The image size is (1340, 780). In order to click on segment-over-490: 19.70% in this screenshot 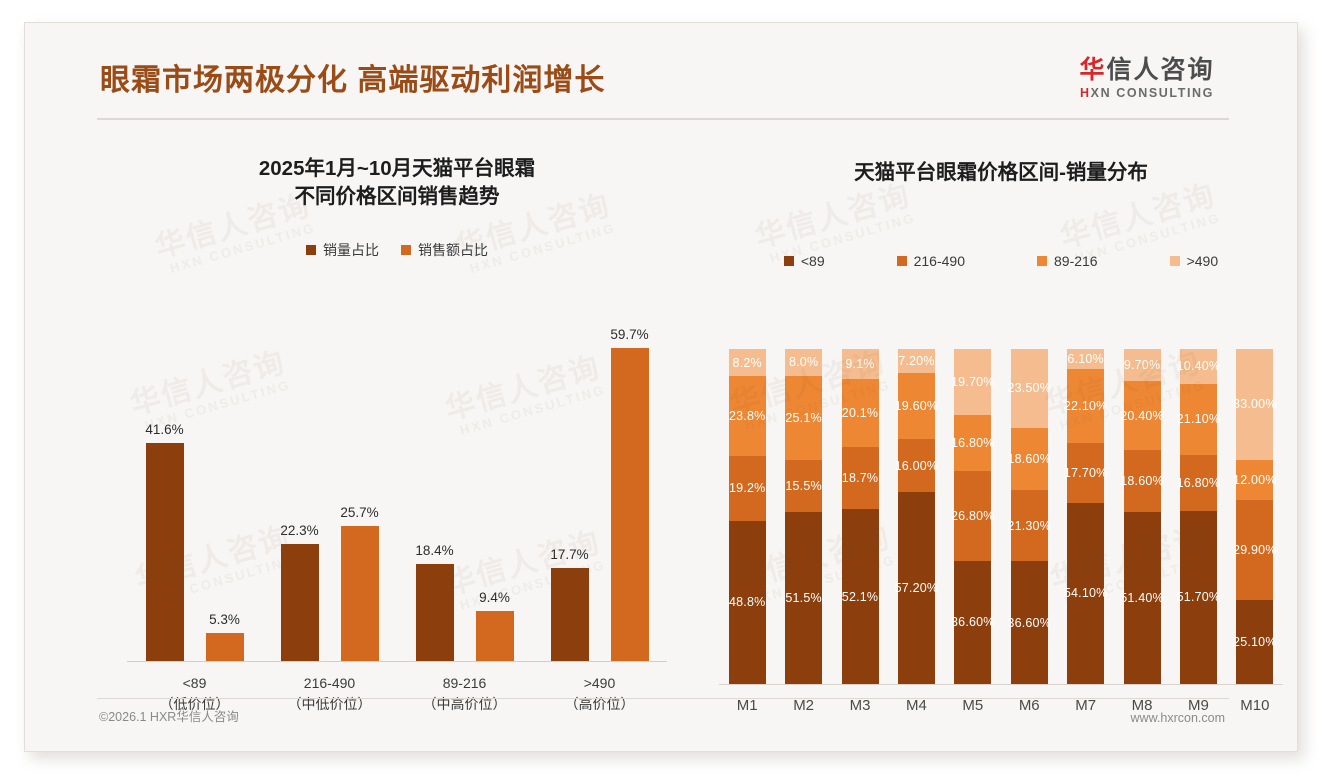, I will do `click(972, 382)`.